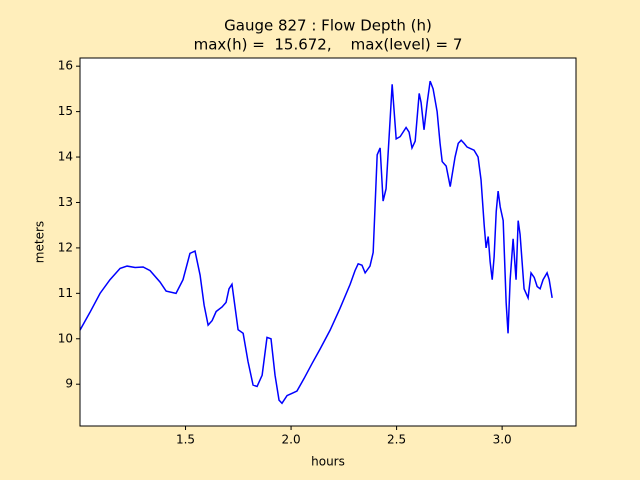  What do you see at coordinates (502, 440) in the screenshot?
I see `x-tick-label: 3.0` at bounding box center [502, 440].